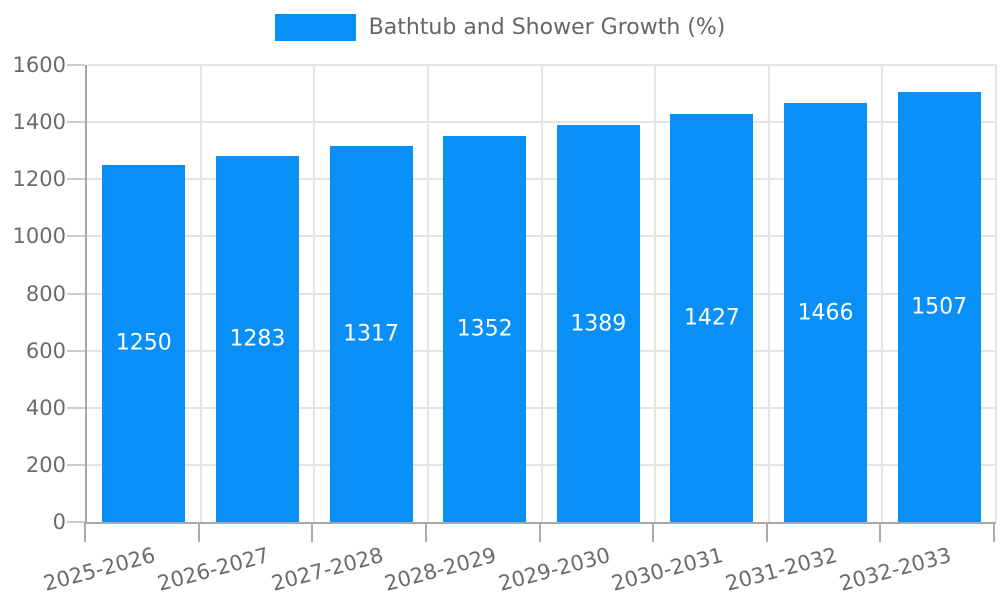 This screenshot has height=600, width=1000. Describe the element at coordinates (45, 464) in the screenshot. I see `y-axis-tick-label: 200` at that location.